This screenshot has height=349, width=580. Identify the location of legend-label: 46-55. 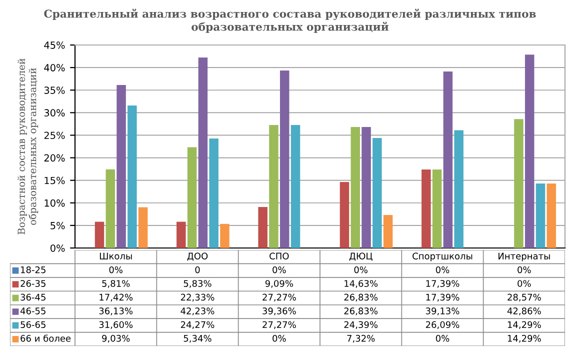
(33, 311).